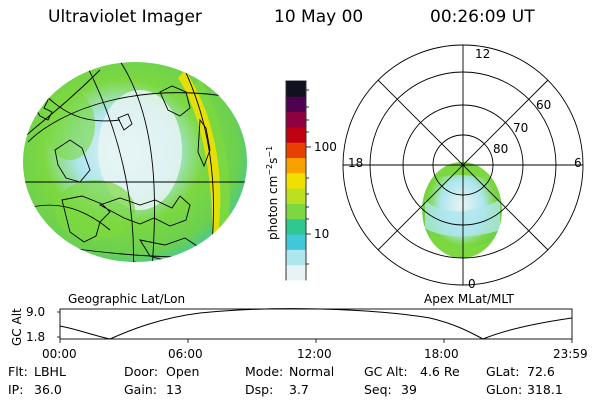 The height and width of the screenshot is (400, 600). What do you see at coordinates (212, 157) in the screenshot?
I see `aurora-edge` at bounding box center [212, 157].